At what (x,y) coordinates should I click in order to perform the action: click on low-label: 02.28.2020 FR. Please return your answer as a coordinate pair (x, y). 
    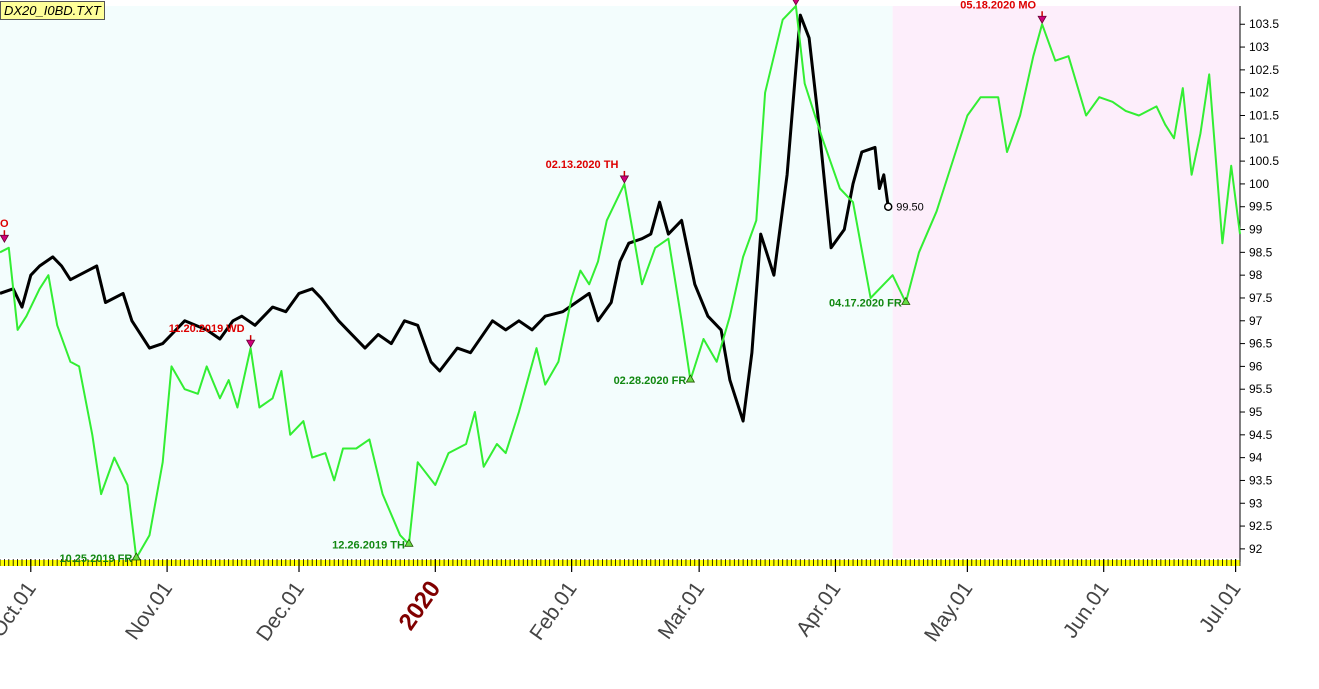
    Looking at the image, I should click on (650, 381).